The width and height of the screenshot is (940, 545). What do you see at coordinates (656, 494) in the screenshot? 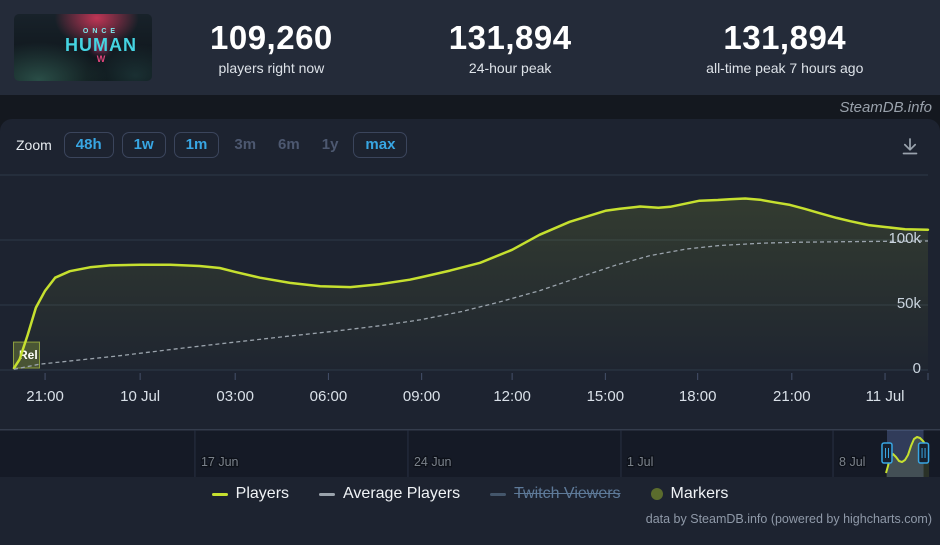
I see `legend-swatch-markers` at bounding box center [656, 494].